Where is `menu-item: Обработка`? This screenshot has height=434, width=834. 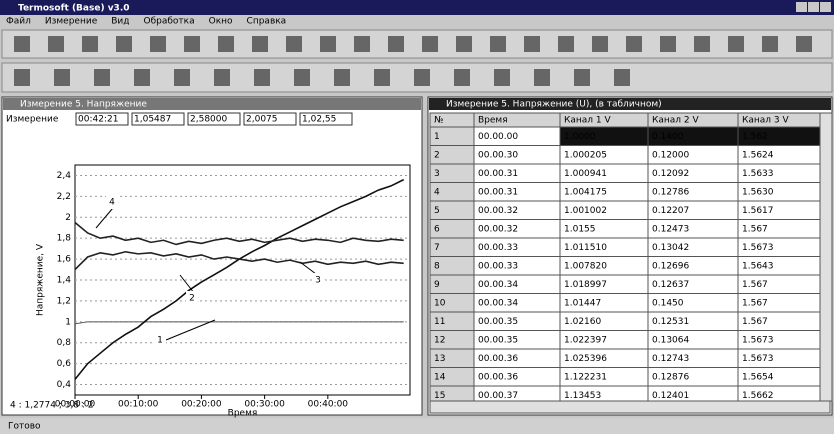 menu-item: Обработка is located at coordinates (169, 22).